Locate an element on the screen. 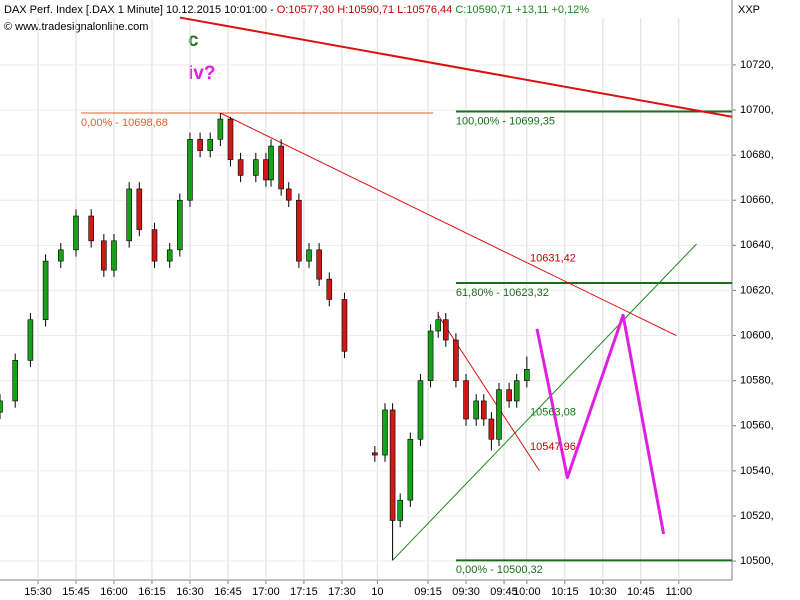 The width and height of the screenshot is (800, 600). fib-label: 0,00% - 10500,32 is located at coordinates (499, 570).